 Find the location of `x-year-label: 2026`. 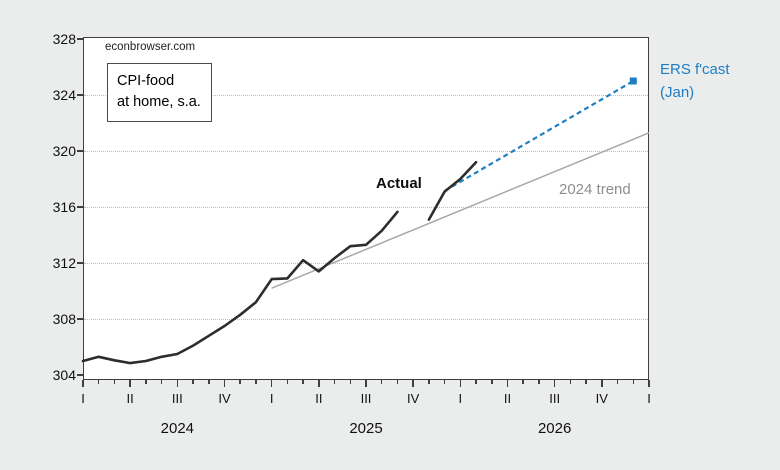

x-year-label: 2026 is located at coordinates (554, 428).